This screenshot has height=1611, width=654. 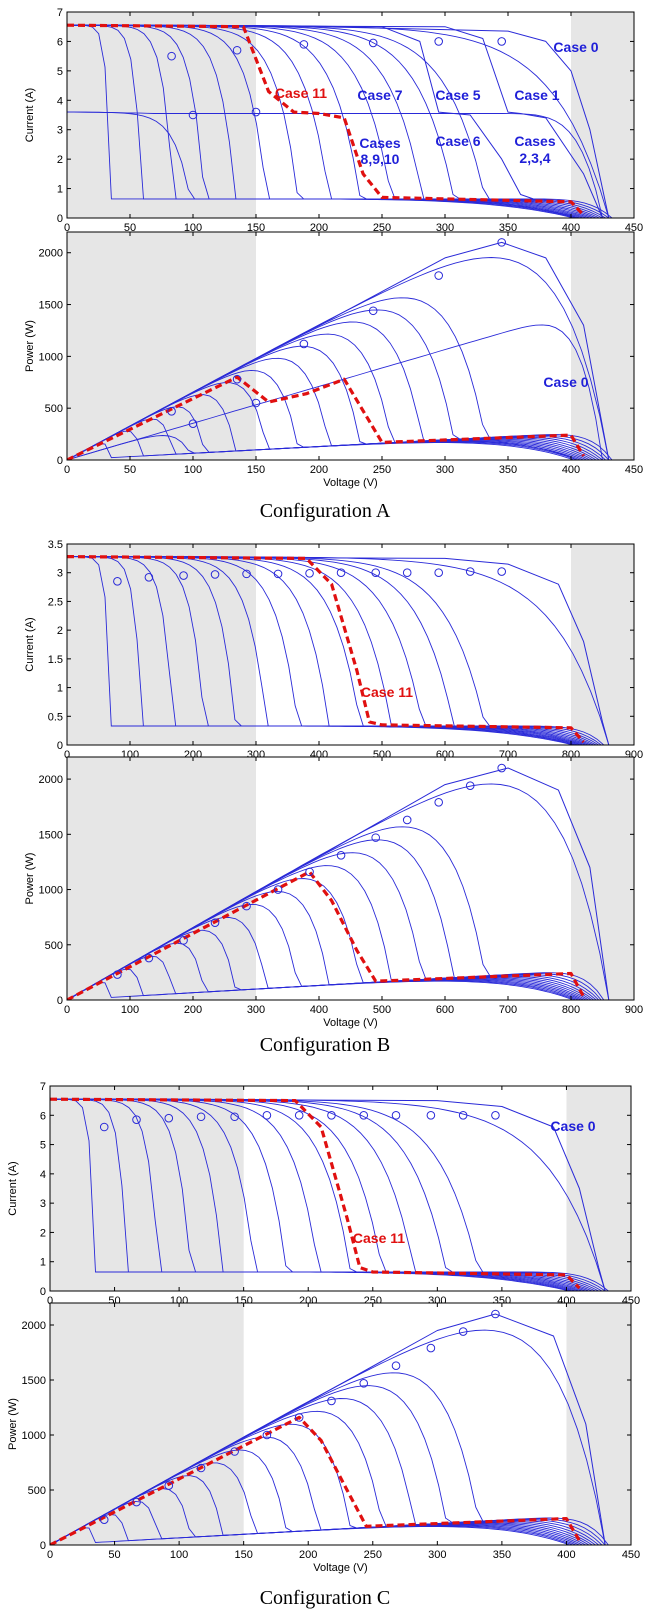 I want to click on x-tick-label: 450, so click(x=631, y=1555).